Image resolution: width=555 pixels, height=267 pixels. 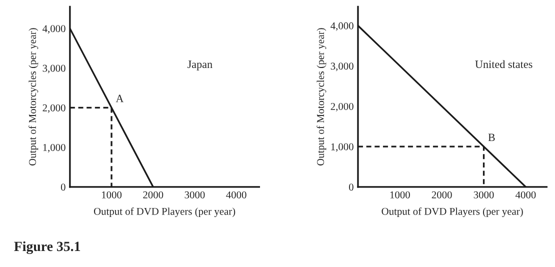 What do you see at coordinates (503, 64) in the screenshot?
I see `annotation: United states` at bounding box center [503, 64].